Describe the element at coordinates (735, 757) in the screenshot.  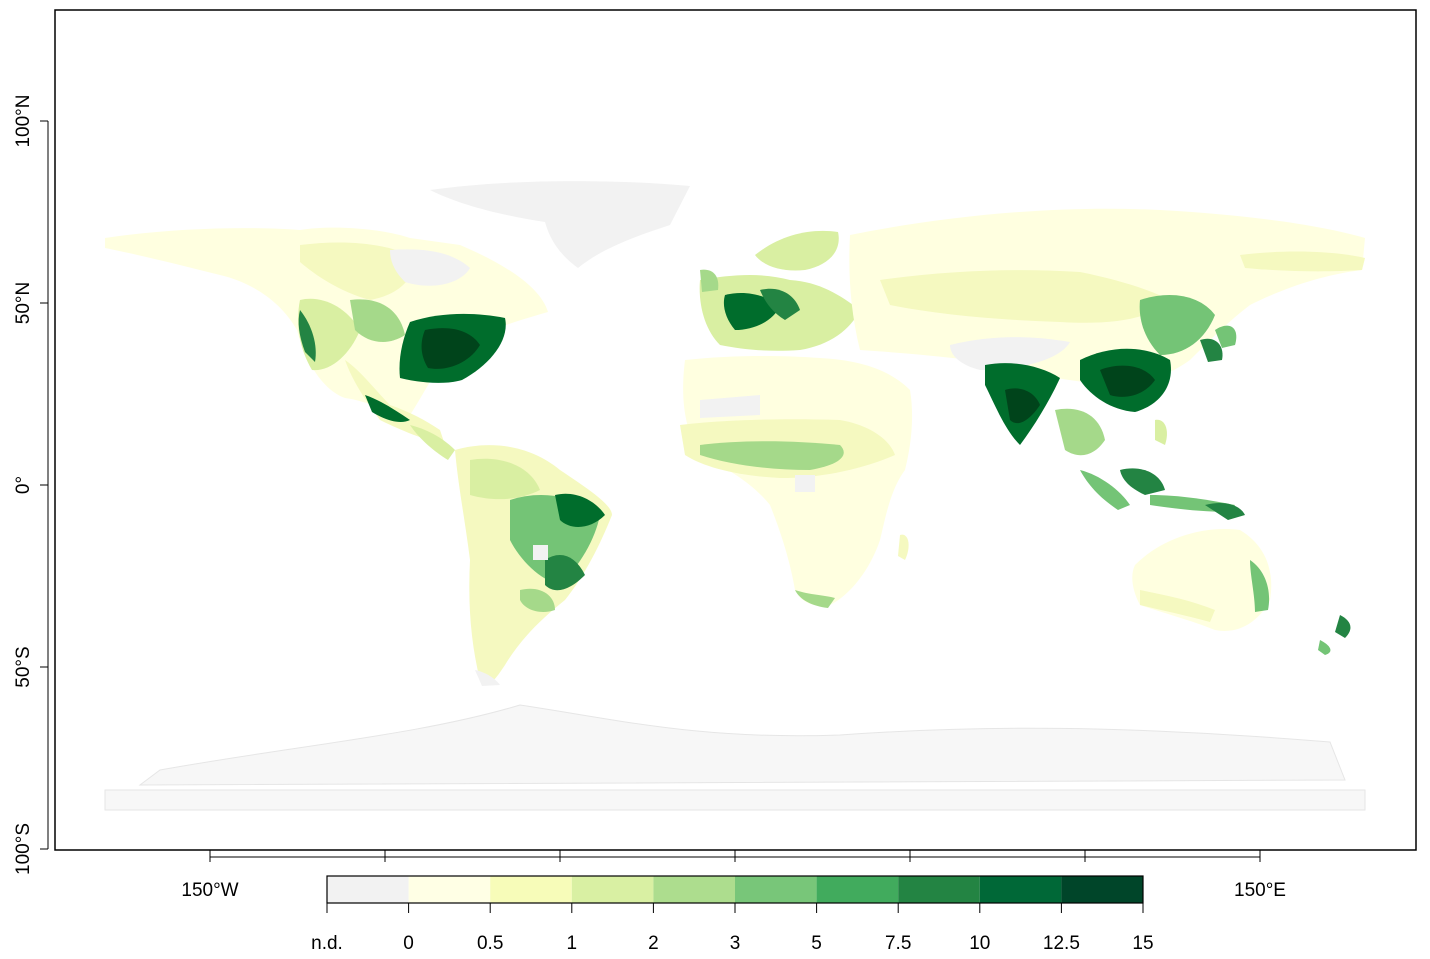
I see `antarctica` at that location.